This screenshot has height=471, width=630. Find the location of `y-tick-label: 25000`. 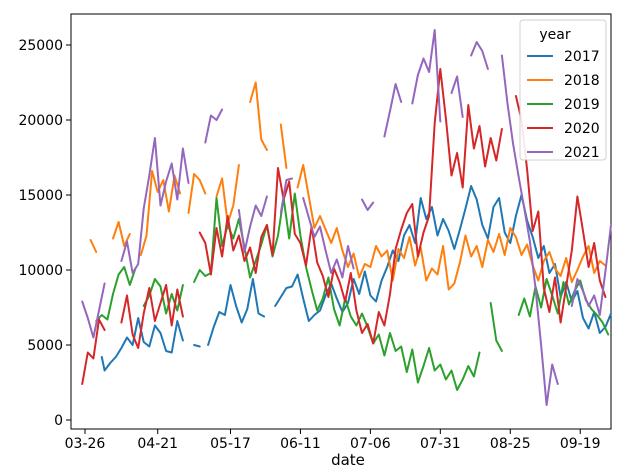

y-tick-label: 25000 is located at coordinates (40, 46).